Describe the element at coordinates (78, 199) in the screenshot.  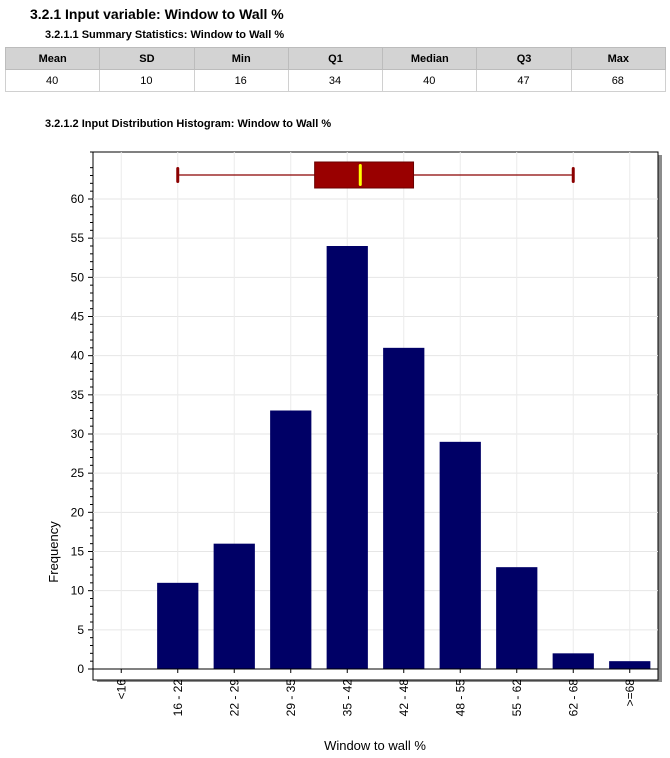
I see `y-tick-label: 60` at that location.